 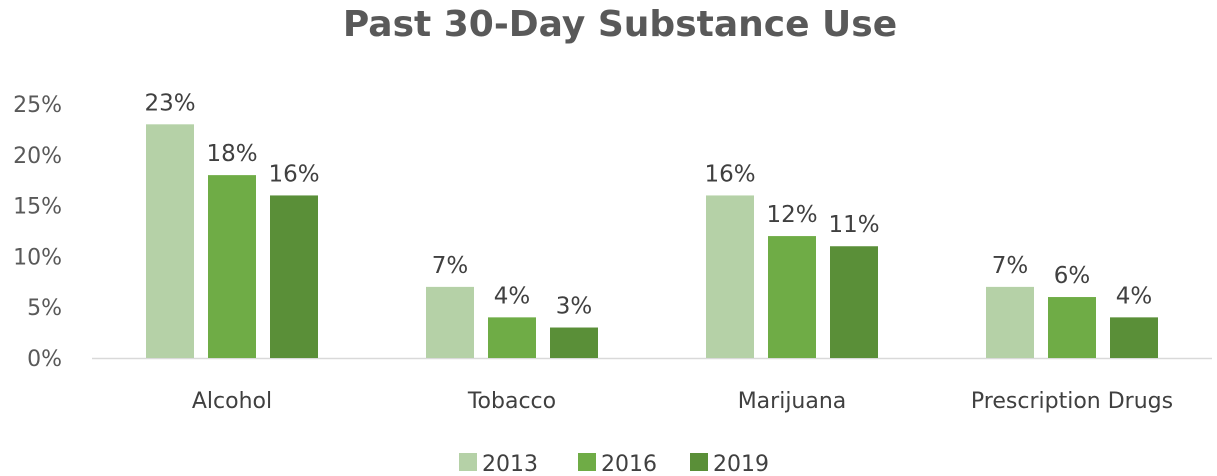 What do you see at coordinates (854, 302) in the screenshot?
I see `bar-marijuana-2019` at bounding box center [854, 302].